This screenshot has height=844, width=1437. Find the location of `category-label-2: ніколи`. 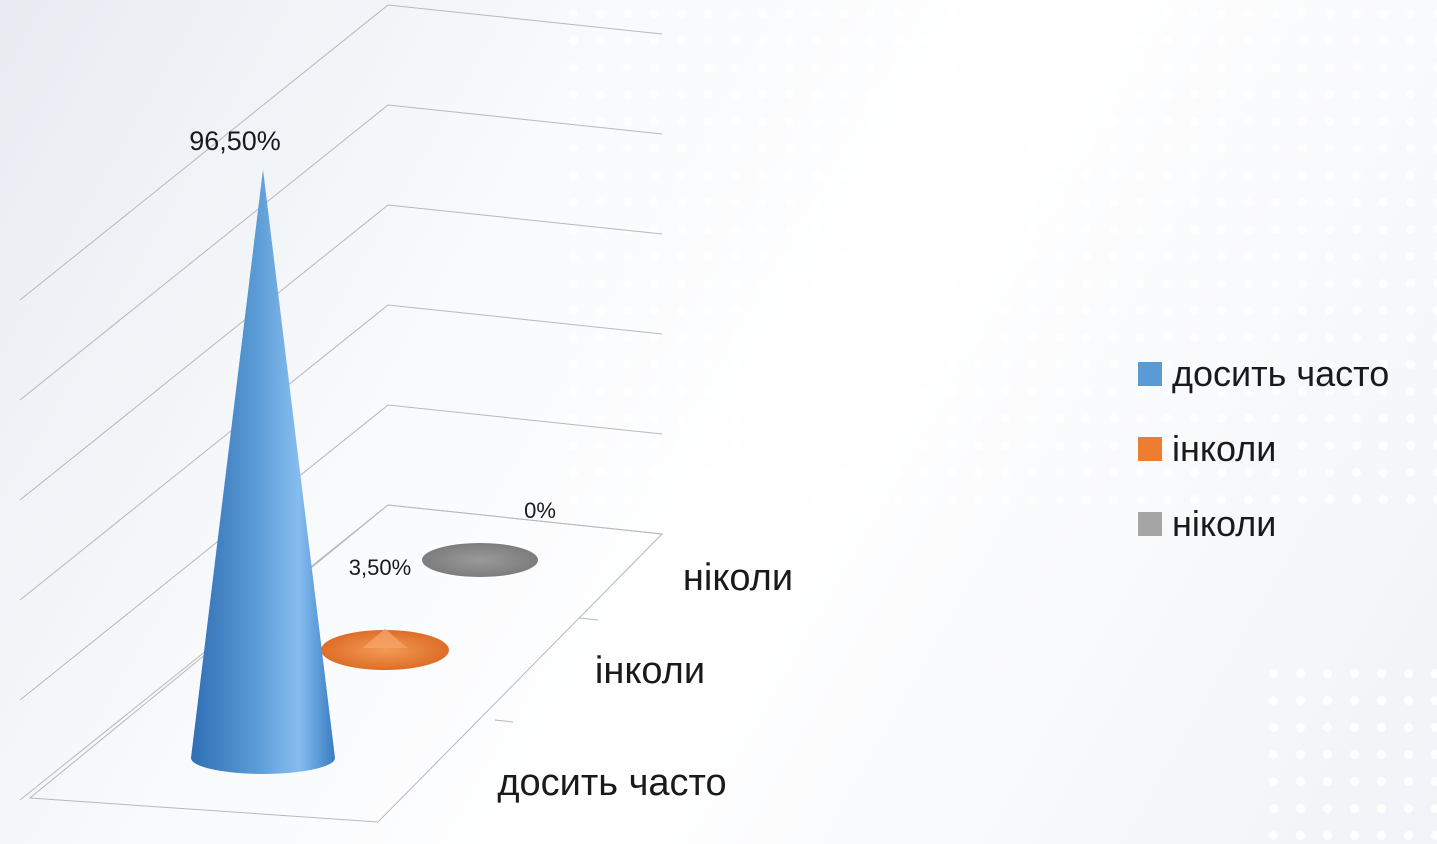

category-label-2: ніколи is located at coordinates (738, 578).